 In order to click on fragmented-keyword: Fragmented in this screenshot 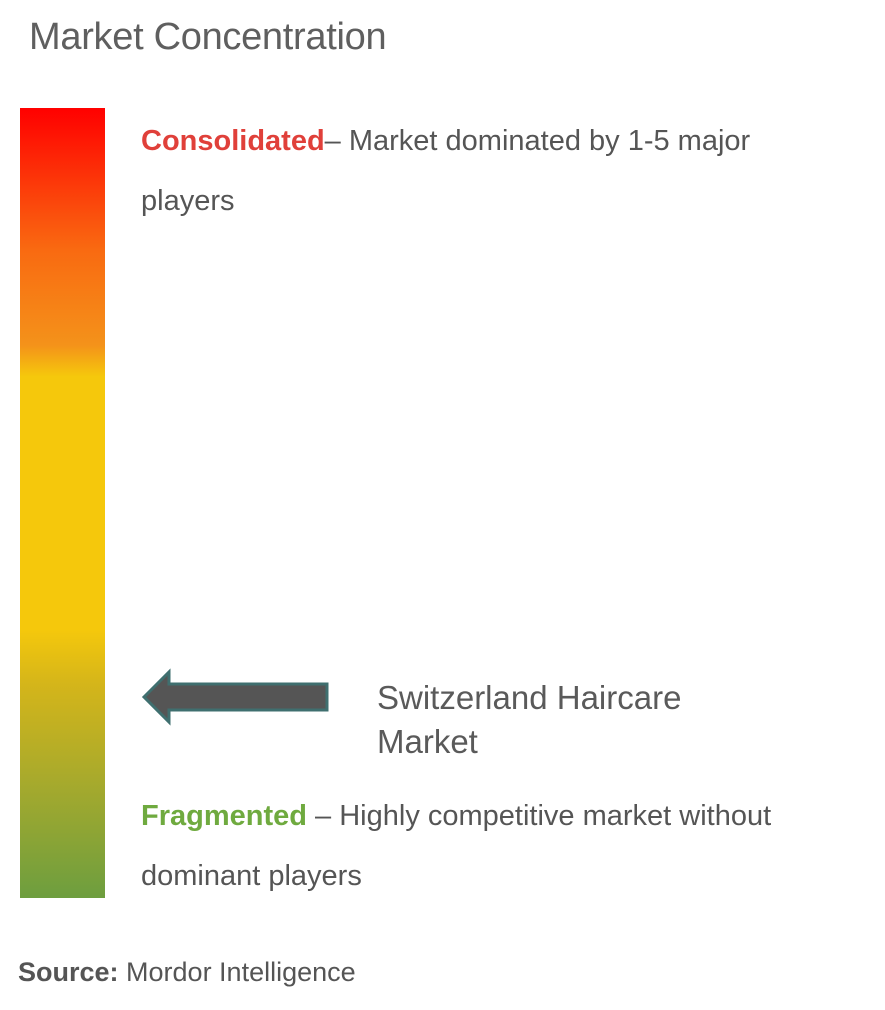, I will do `click(224, 816)`.